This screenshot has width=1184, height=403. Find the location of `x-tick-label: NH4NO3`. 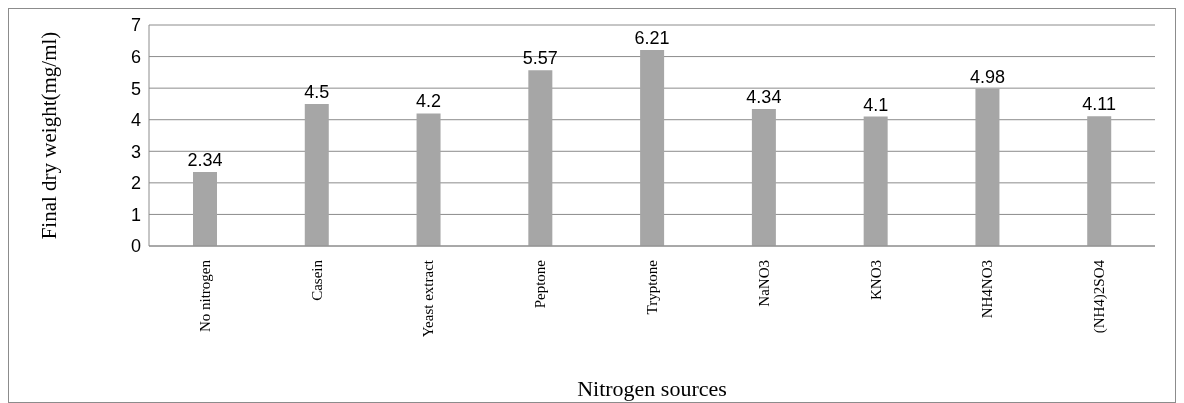

x-tick-label: NH4NO3 is located at coordinates (987, 289).